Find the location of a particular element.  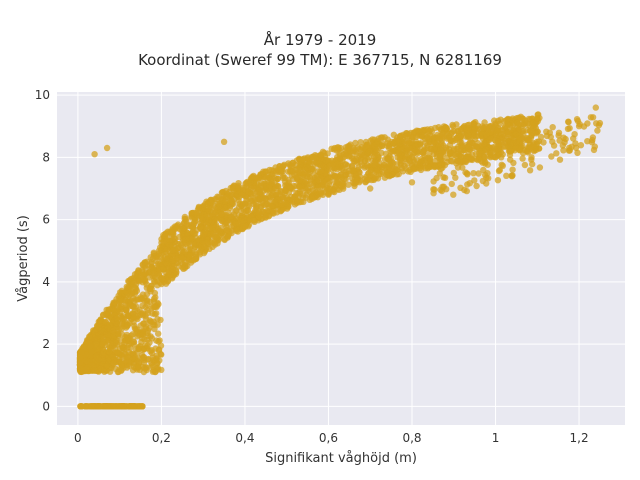

y-axis-ticks: 0 2 4 6 8 10 is located at coordinates (42, 250).